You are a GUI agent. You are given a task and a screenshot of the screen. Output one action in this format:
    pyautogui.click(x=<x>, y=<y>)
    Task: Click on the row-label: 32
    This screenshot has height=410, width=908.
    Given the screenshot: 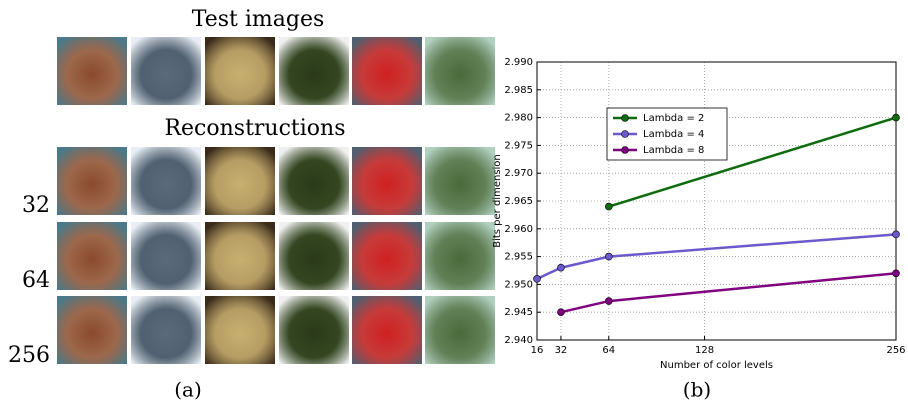 What is the action you would take?
    pyautogui.click(x=36, y=205)
    